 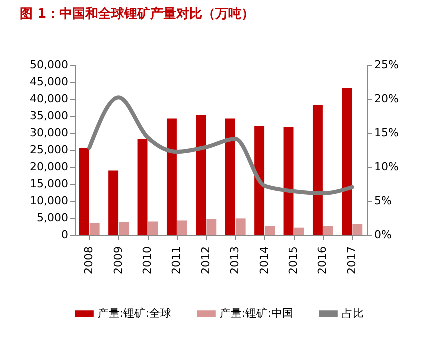 I want to click on y2-tick-label: 0%, so click(x=383, y=235).